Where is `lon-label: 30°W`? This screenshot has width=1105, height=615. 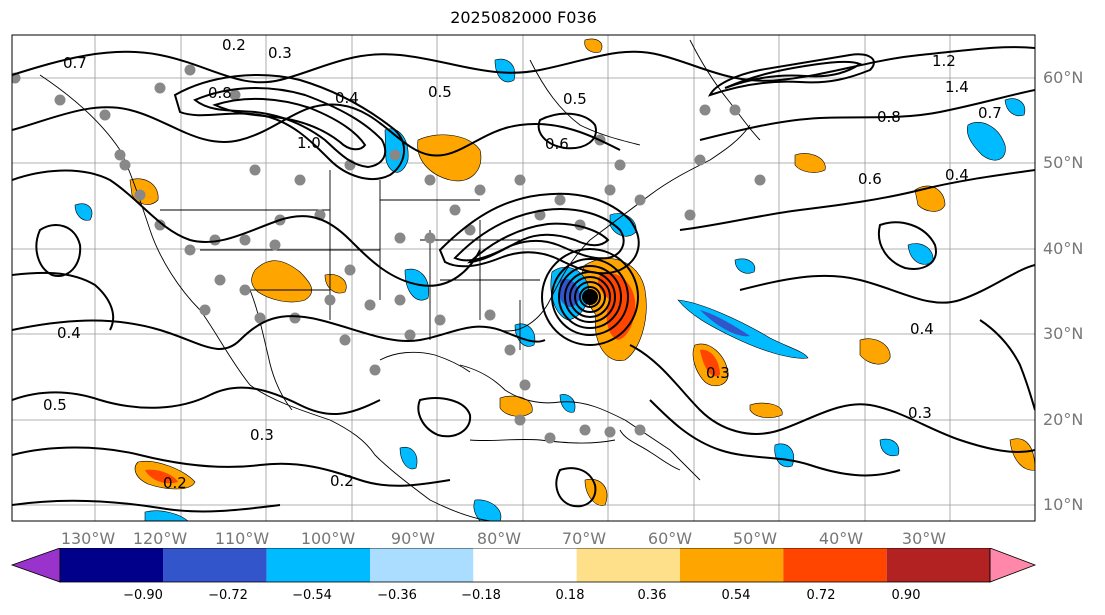
lon-label: 30°W is located at coordinates (924, 538).